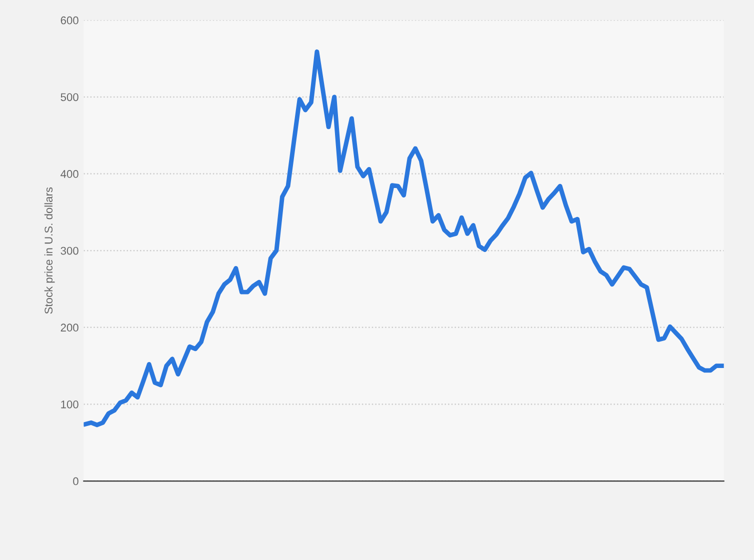 The height and width of the screenshot is (560, 754). Describe the element at coordinates (69, 250) in the screenshot. I see `y-tick-label: 300` at that location.